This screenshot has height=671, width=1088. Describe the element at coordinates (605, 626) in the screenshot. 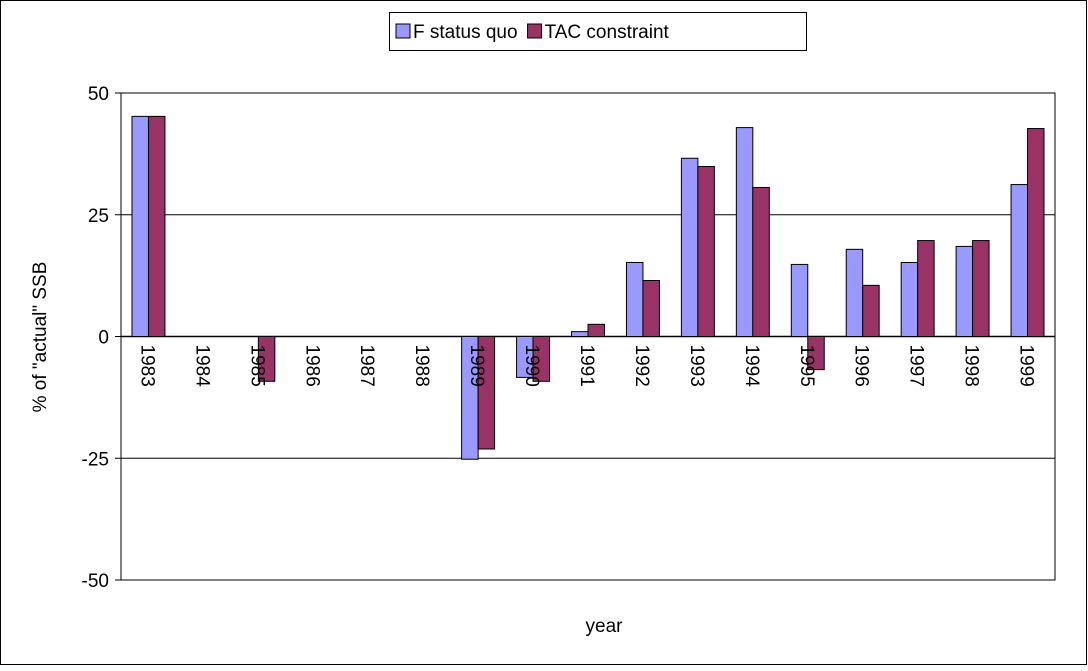

I see `x-axis-title: year` at that location.